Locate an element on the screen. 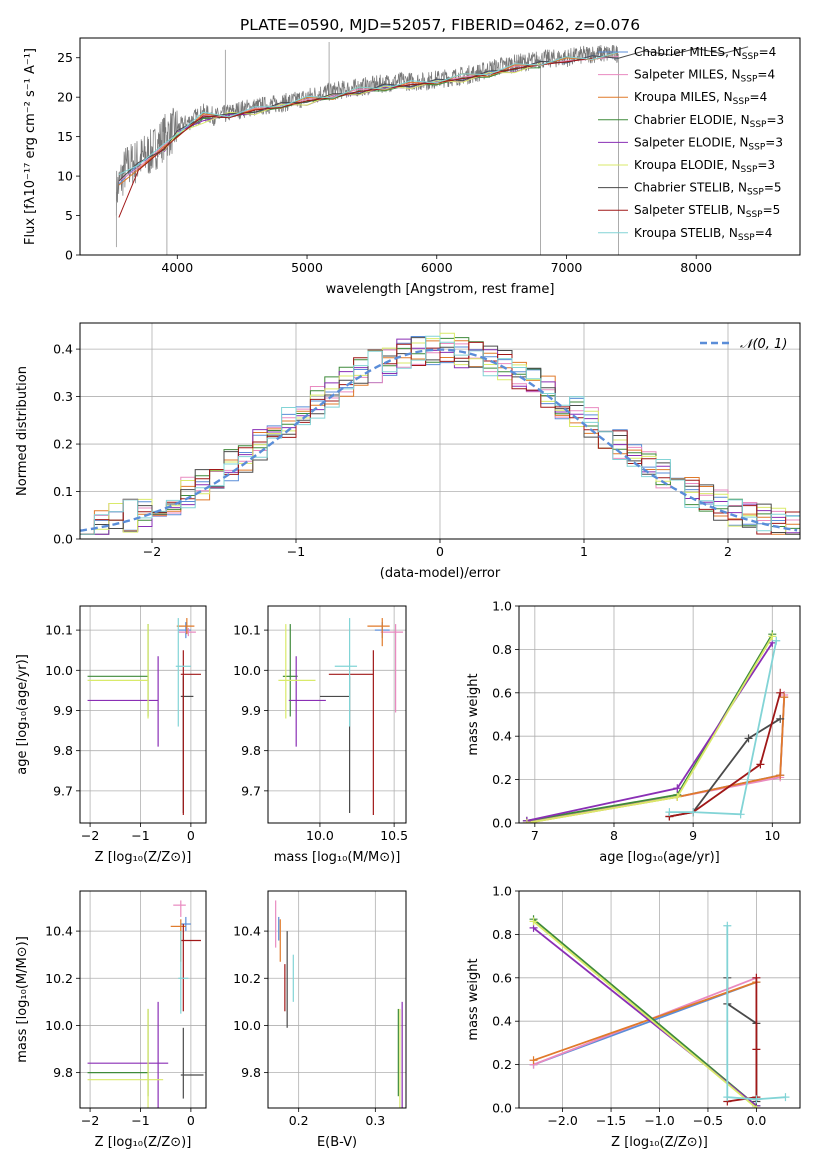 This screenshot has height=1170, width=819. x-axis-label: E(B-V) is located at coordinates (337, 1142).